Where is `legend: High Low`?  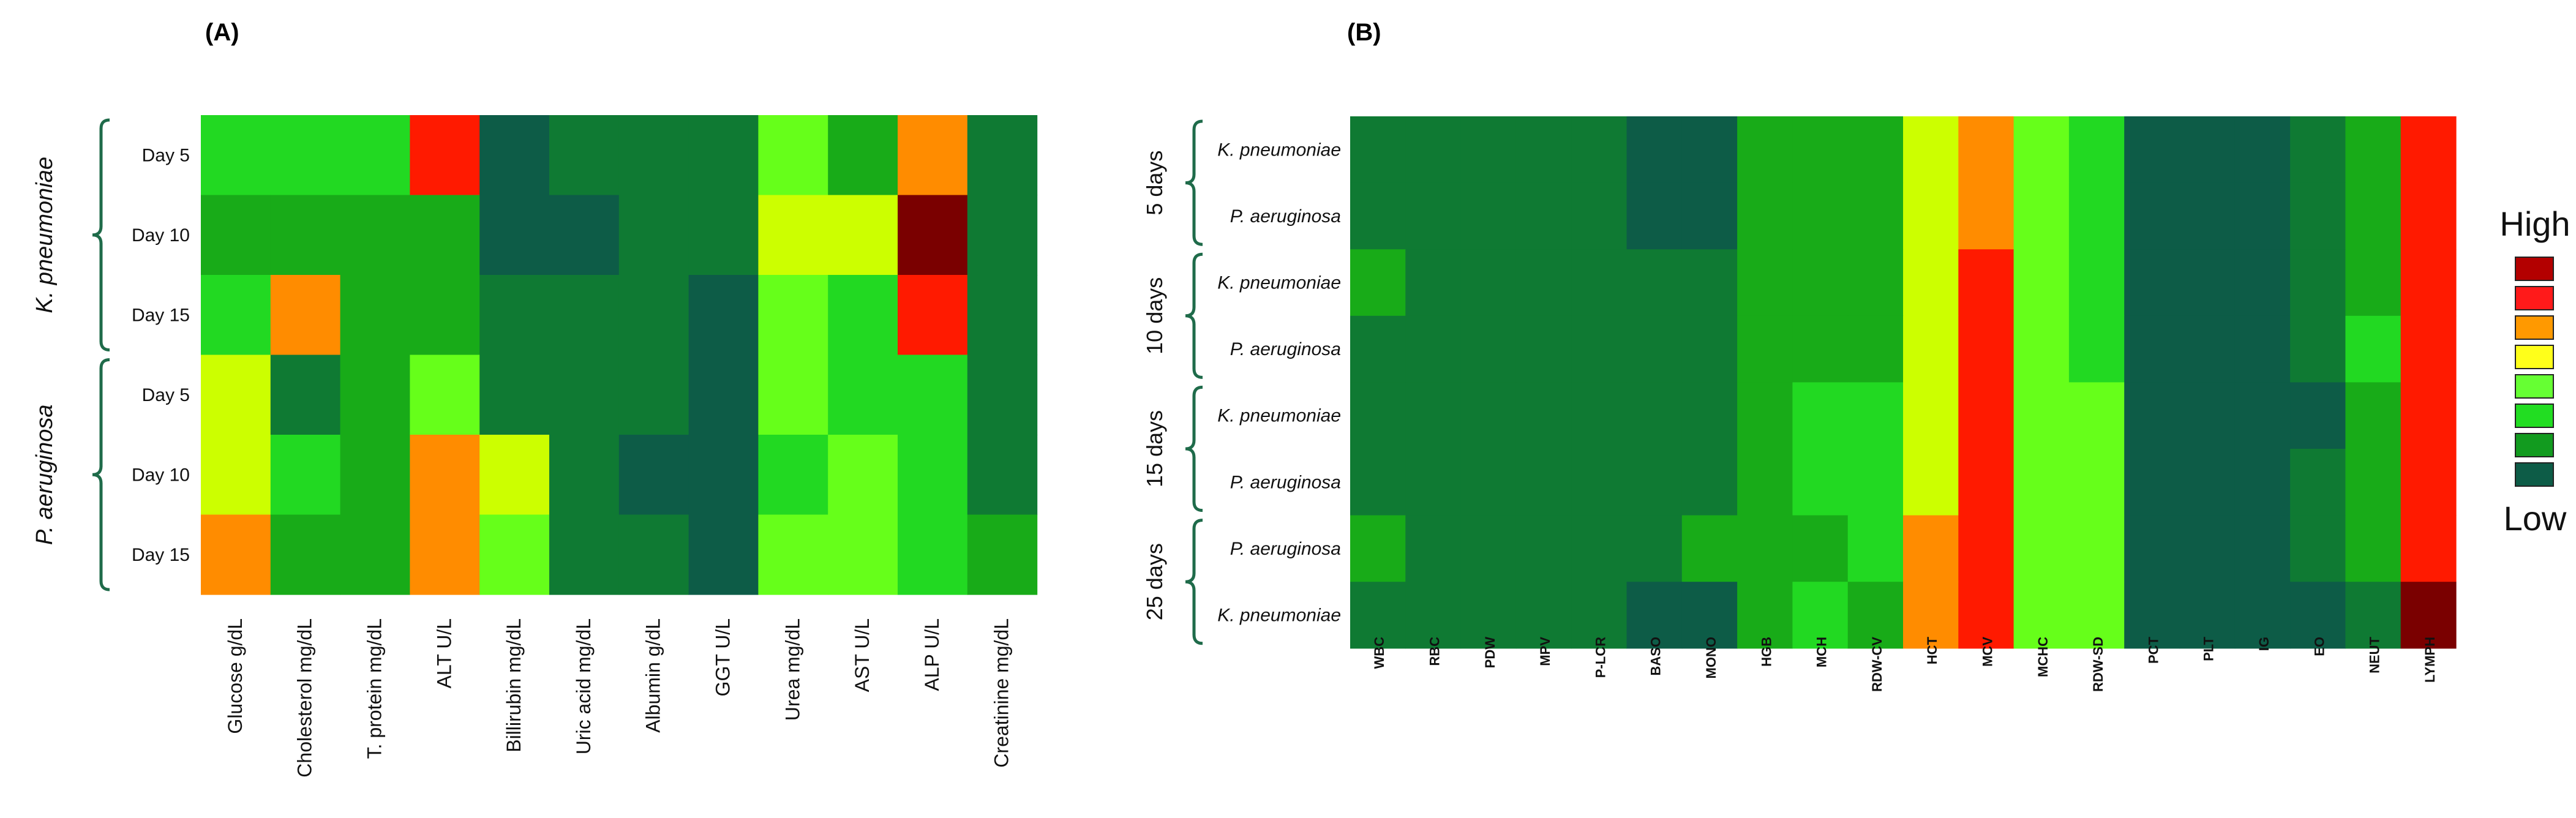
legend: High Low is located at coordinates (2534, 371).